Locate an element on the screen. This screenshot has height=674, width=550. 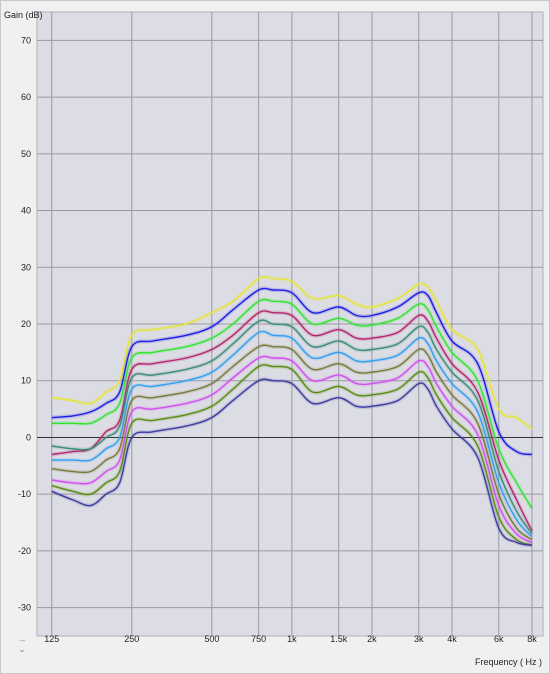
x-tick-label: 1.5k is located at coordinates (339, 639).